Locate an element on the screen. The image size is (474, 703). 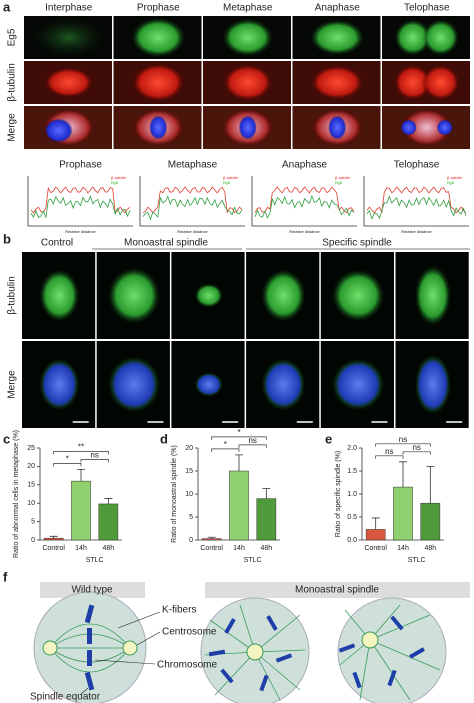
axis-title: Ratio of monoastral spindle (%) is located at coordinates (174, 494).